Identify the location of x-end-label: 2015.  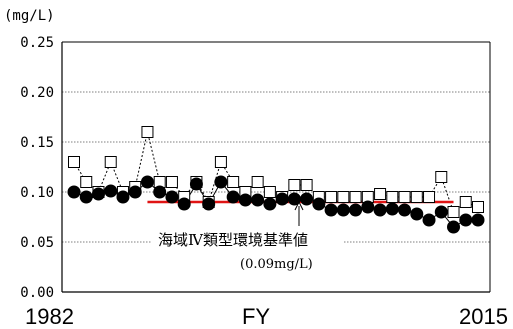
(483, 316).